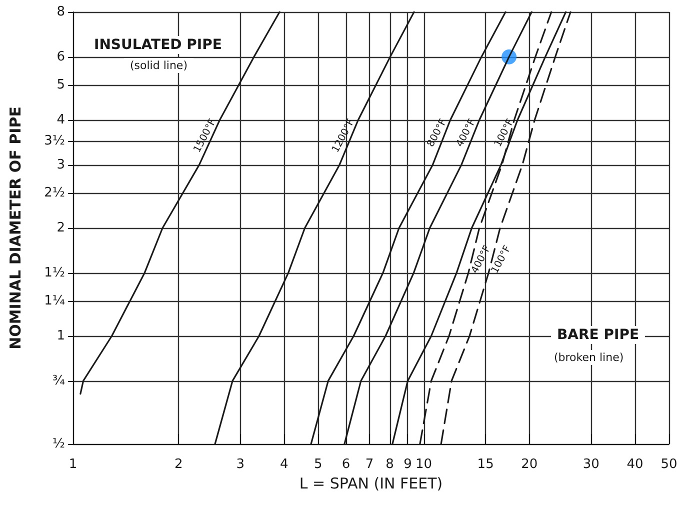  I want to click on y-tick-label: 1, so click(60, 336).